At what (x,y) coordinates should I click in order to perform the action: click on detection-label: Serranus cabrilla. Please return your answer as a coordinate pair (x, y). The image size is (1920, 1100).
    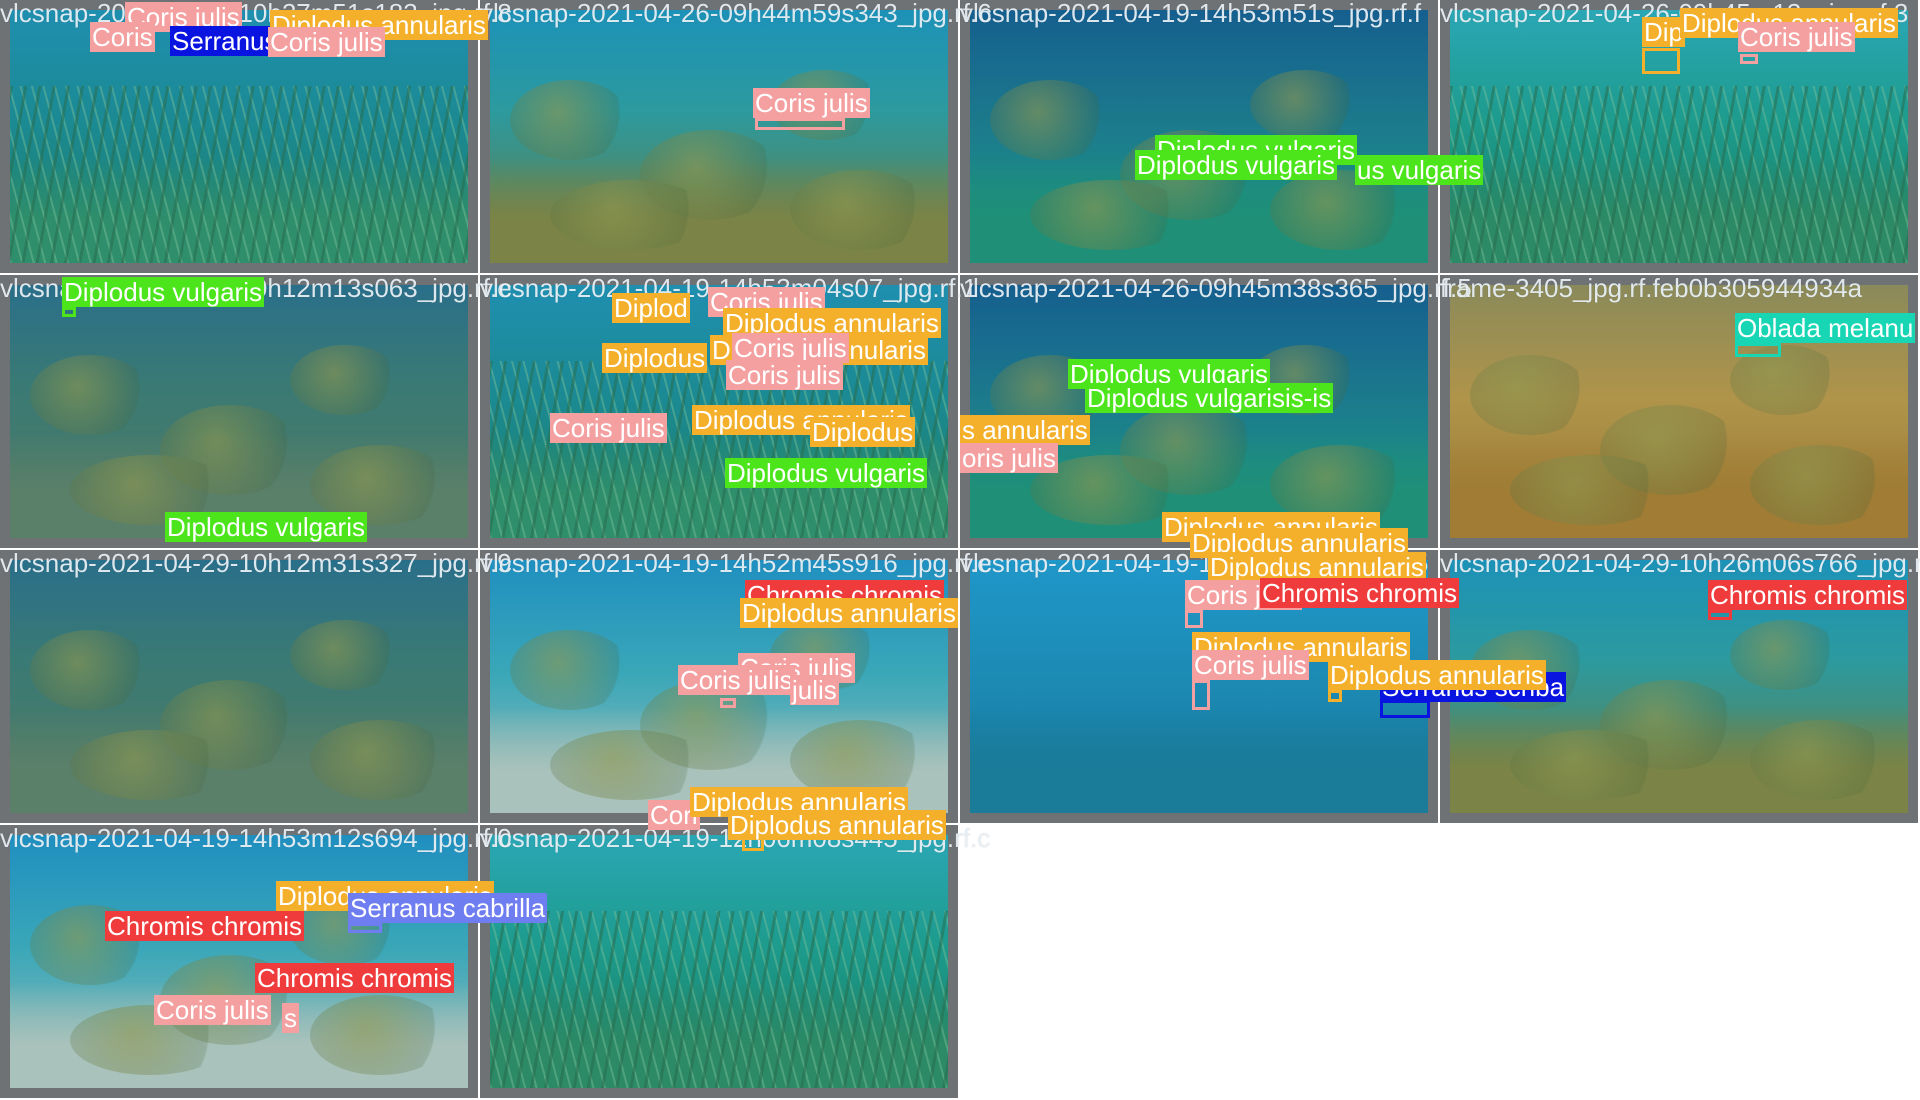
    Looking at the image, I should click on (448, 908).